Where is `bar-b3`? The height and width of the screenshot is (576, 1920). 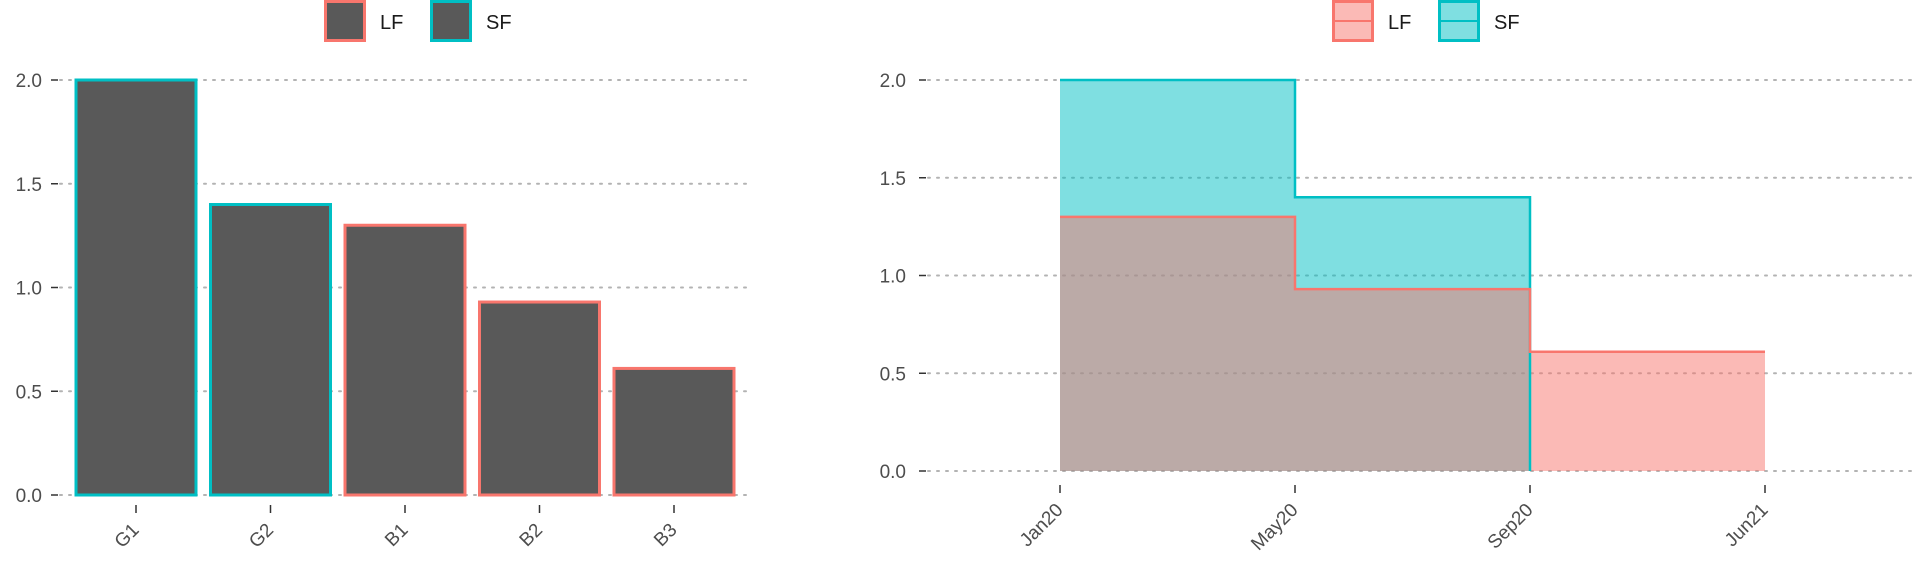 bar-b3 is located at coordinates (674, 431).